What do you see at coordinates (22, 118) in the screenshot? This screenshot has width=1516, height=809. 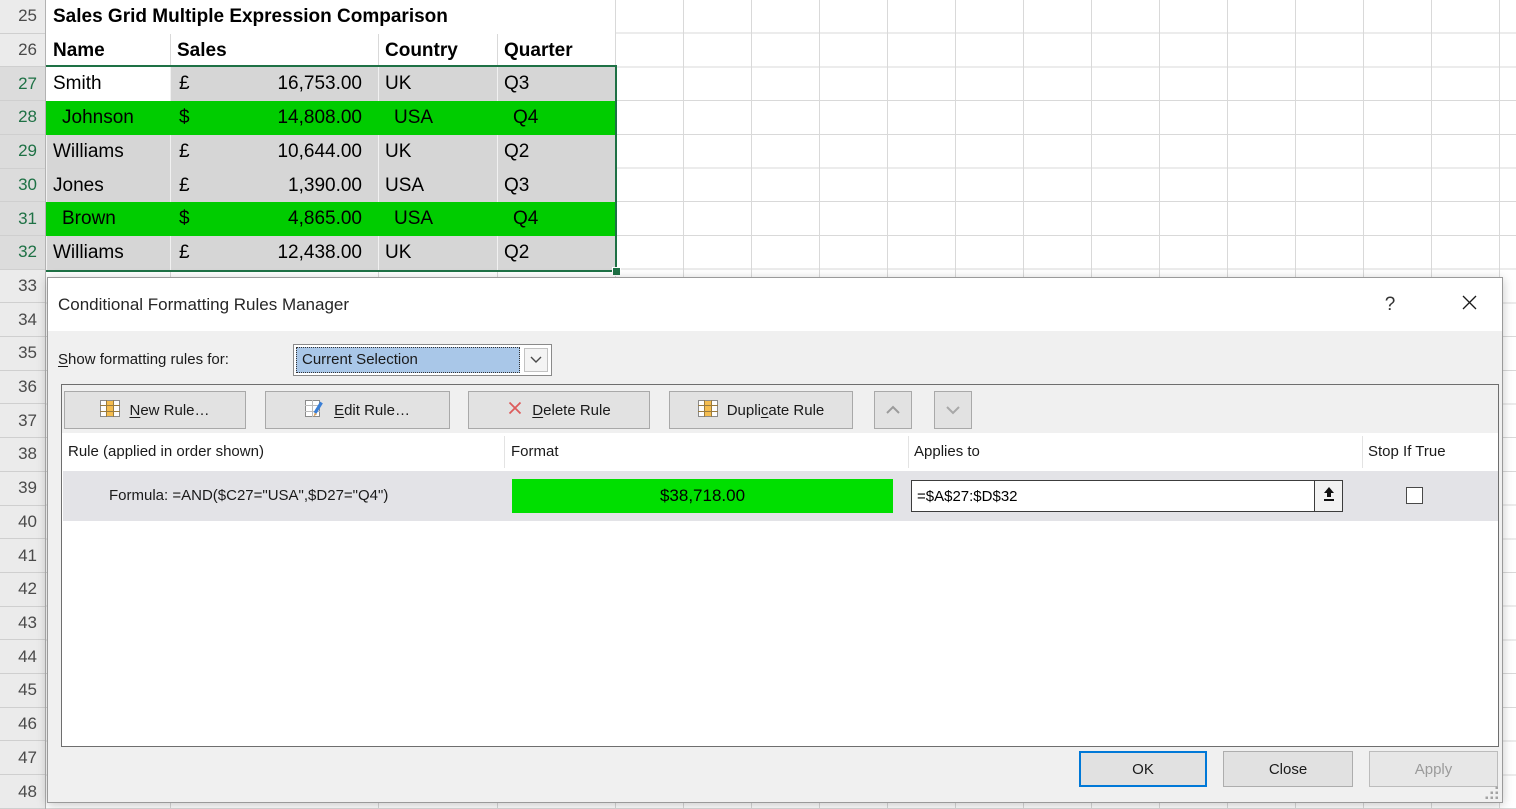 I see `row-header-28: 28` at bounding box center [22, 118].